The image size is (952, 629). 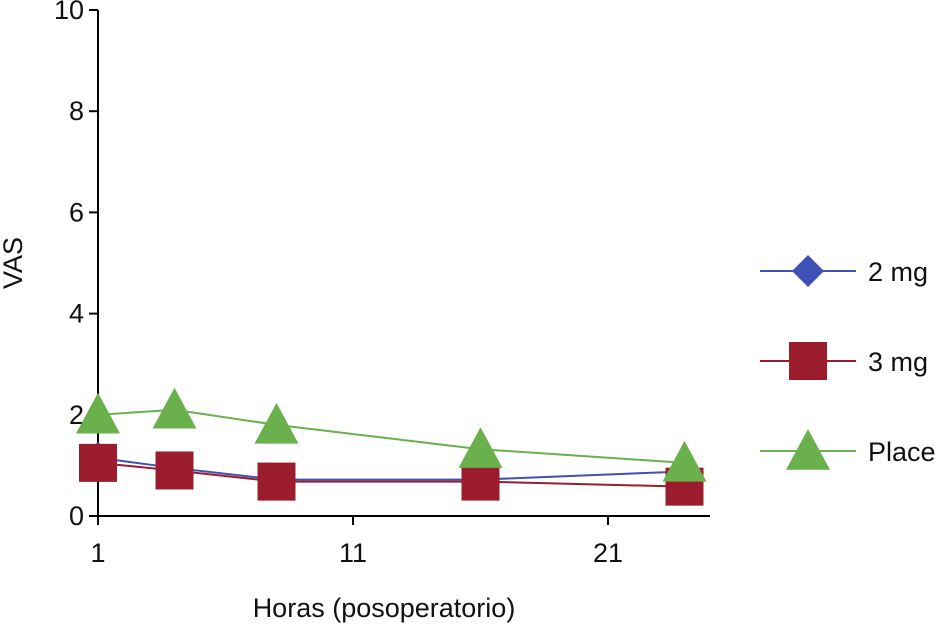 I want to click on legend: 2 mg 3 mg Place, so click(x=848, y=362).